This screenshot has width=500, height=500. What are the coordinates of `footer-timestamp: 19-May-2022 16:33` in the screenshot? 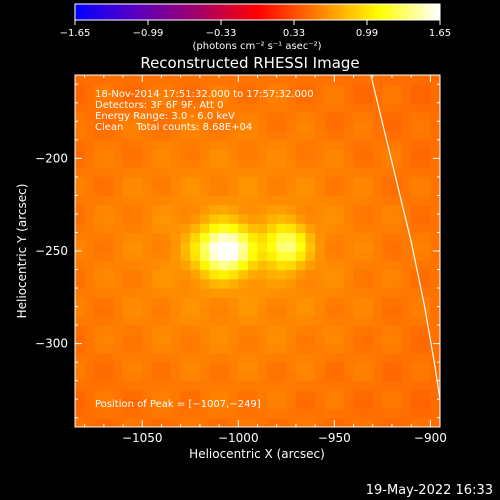 It's located at (429, 490).